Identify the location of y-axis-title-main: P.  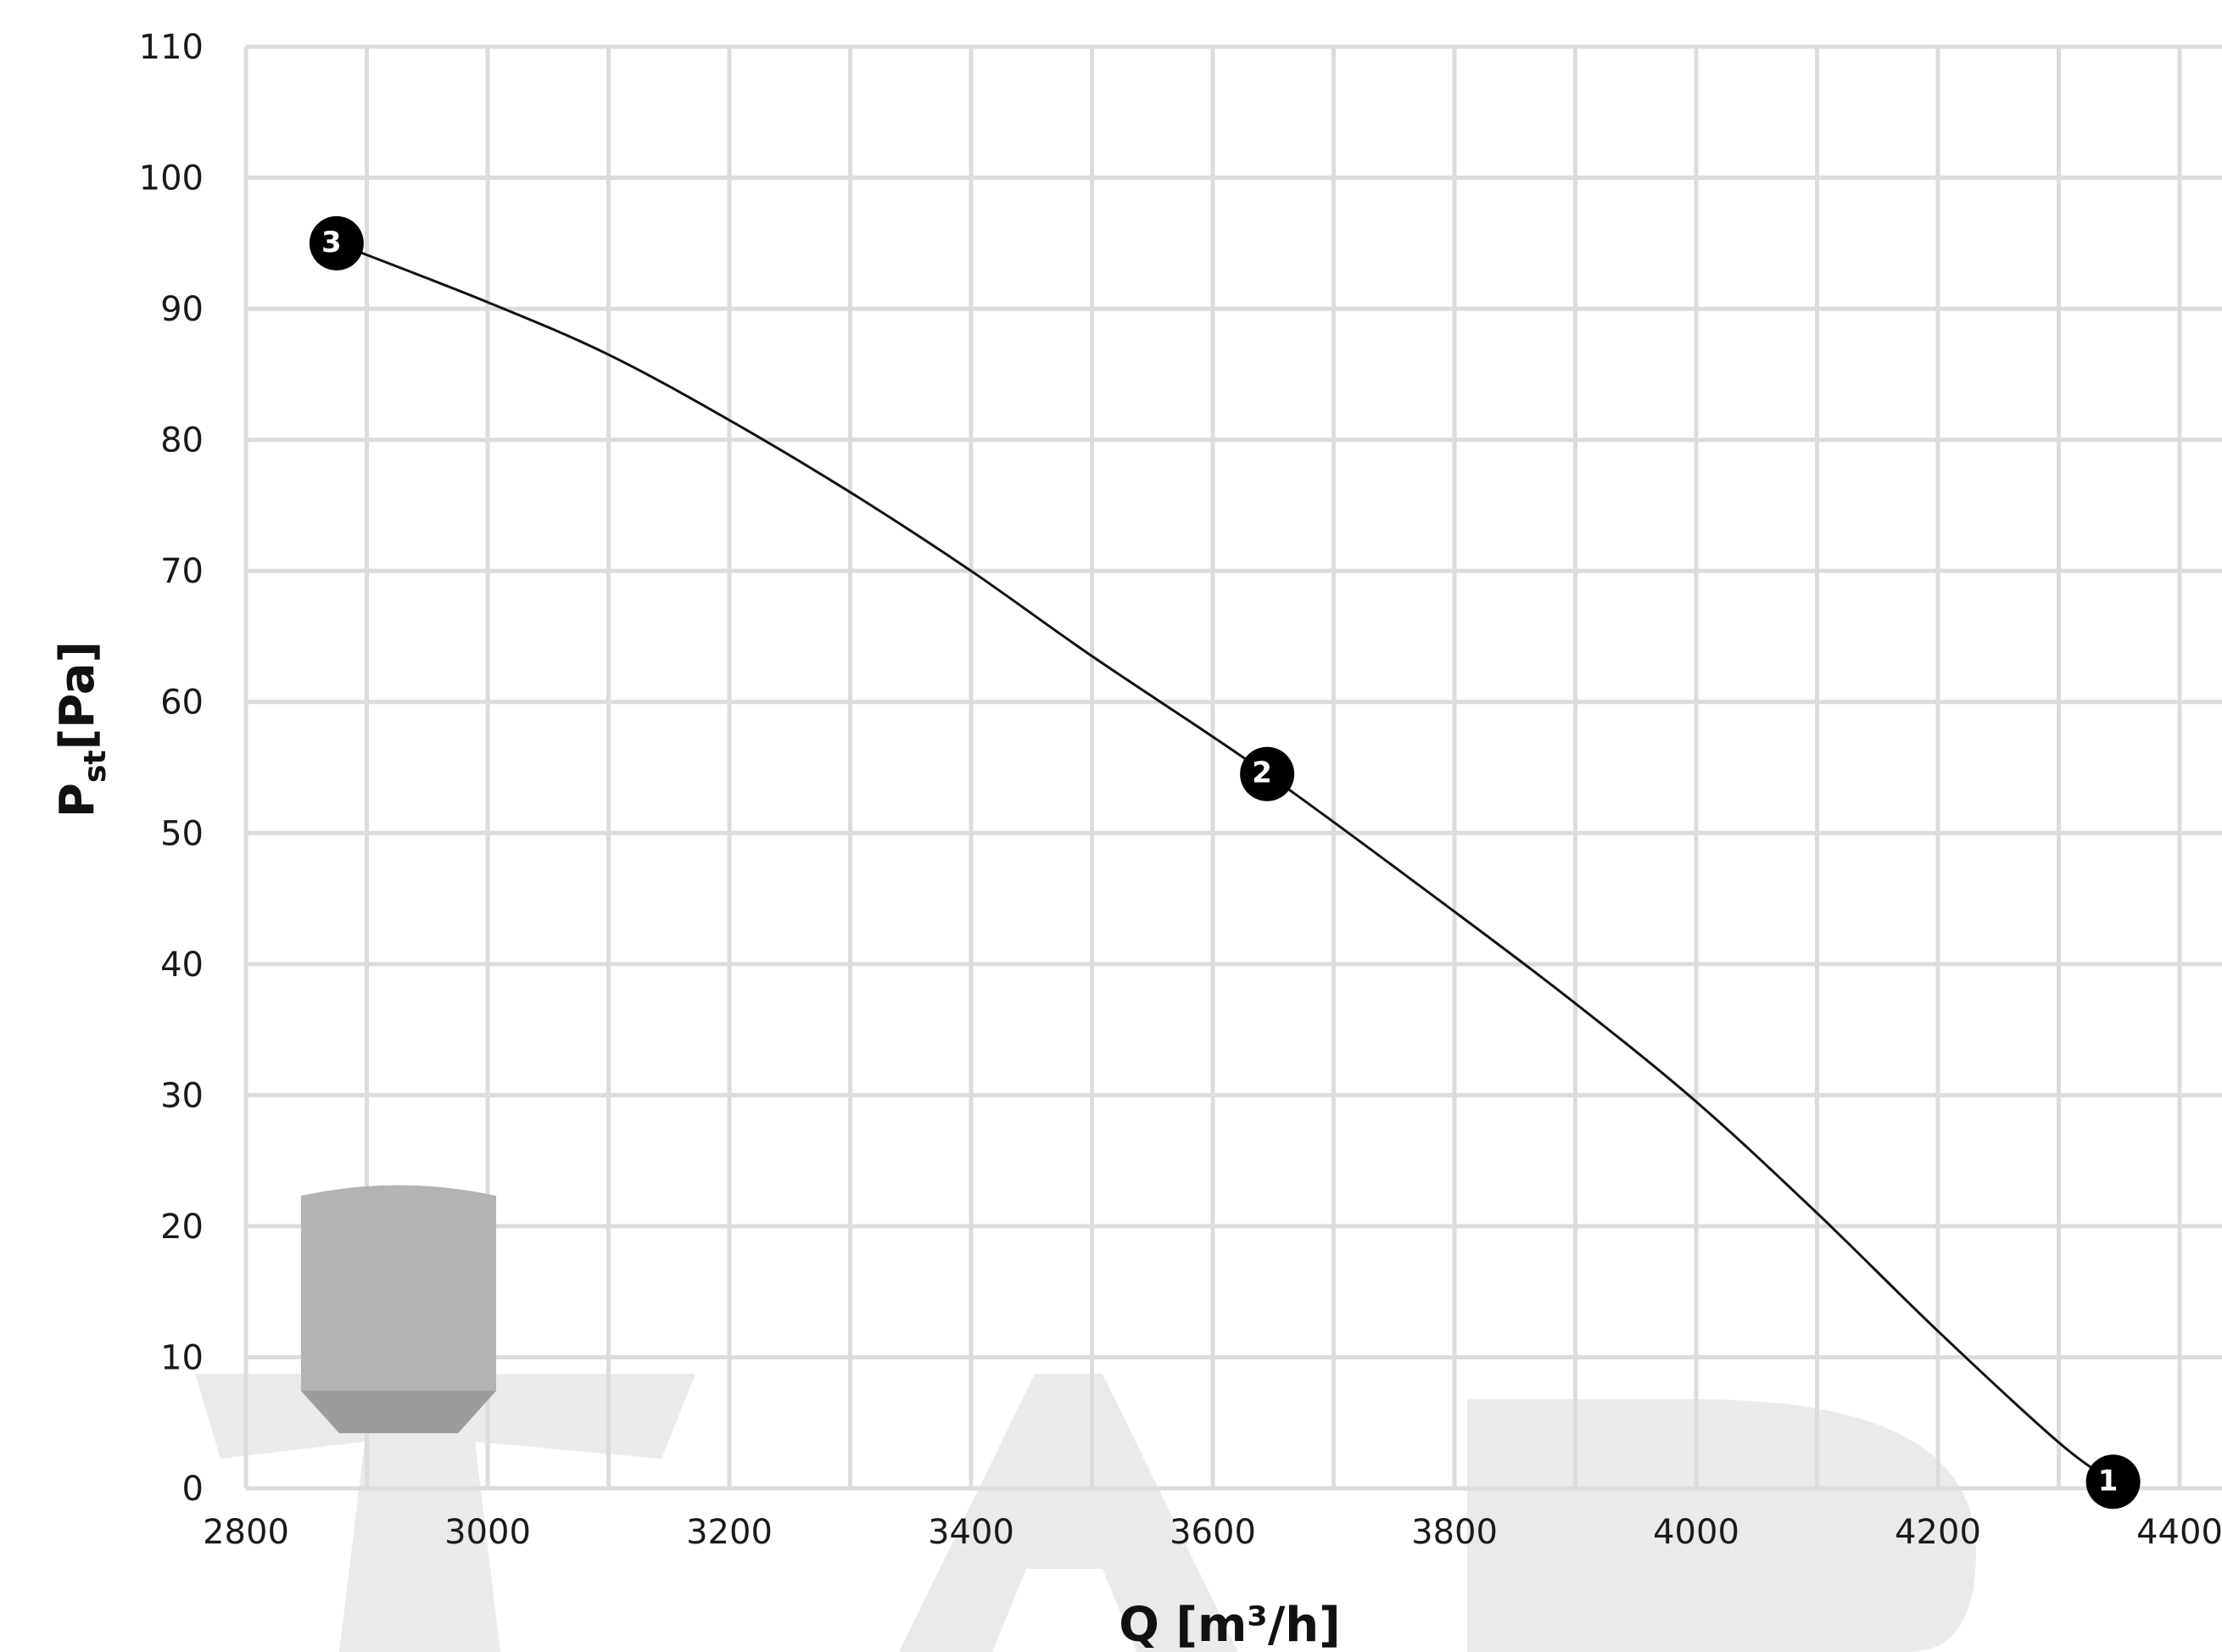
(78, 800).